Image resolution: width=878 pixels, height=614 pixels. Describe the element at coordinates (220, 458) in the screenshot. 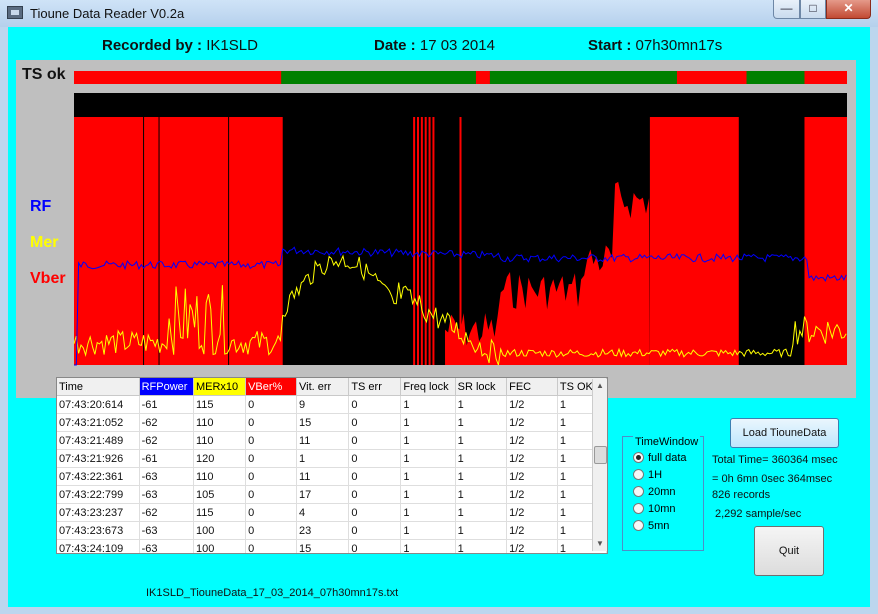

I see `grid-cell: 120` at that location.